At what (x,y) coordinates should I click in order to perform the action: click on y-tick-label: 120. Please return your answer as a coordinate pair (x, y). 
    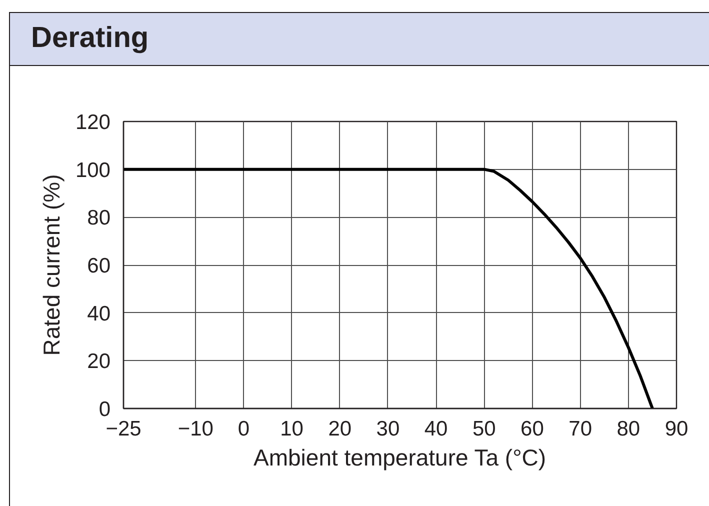
    Looking at the image, I should click on (93, 122).